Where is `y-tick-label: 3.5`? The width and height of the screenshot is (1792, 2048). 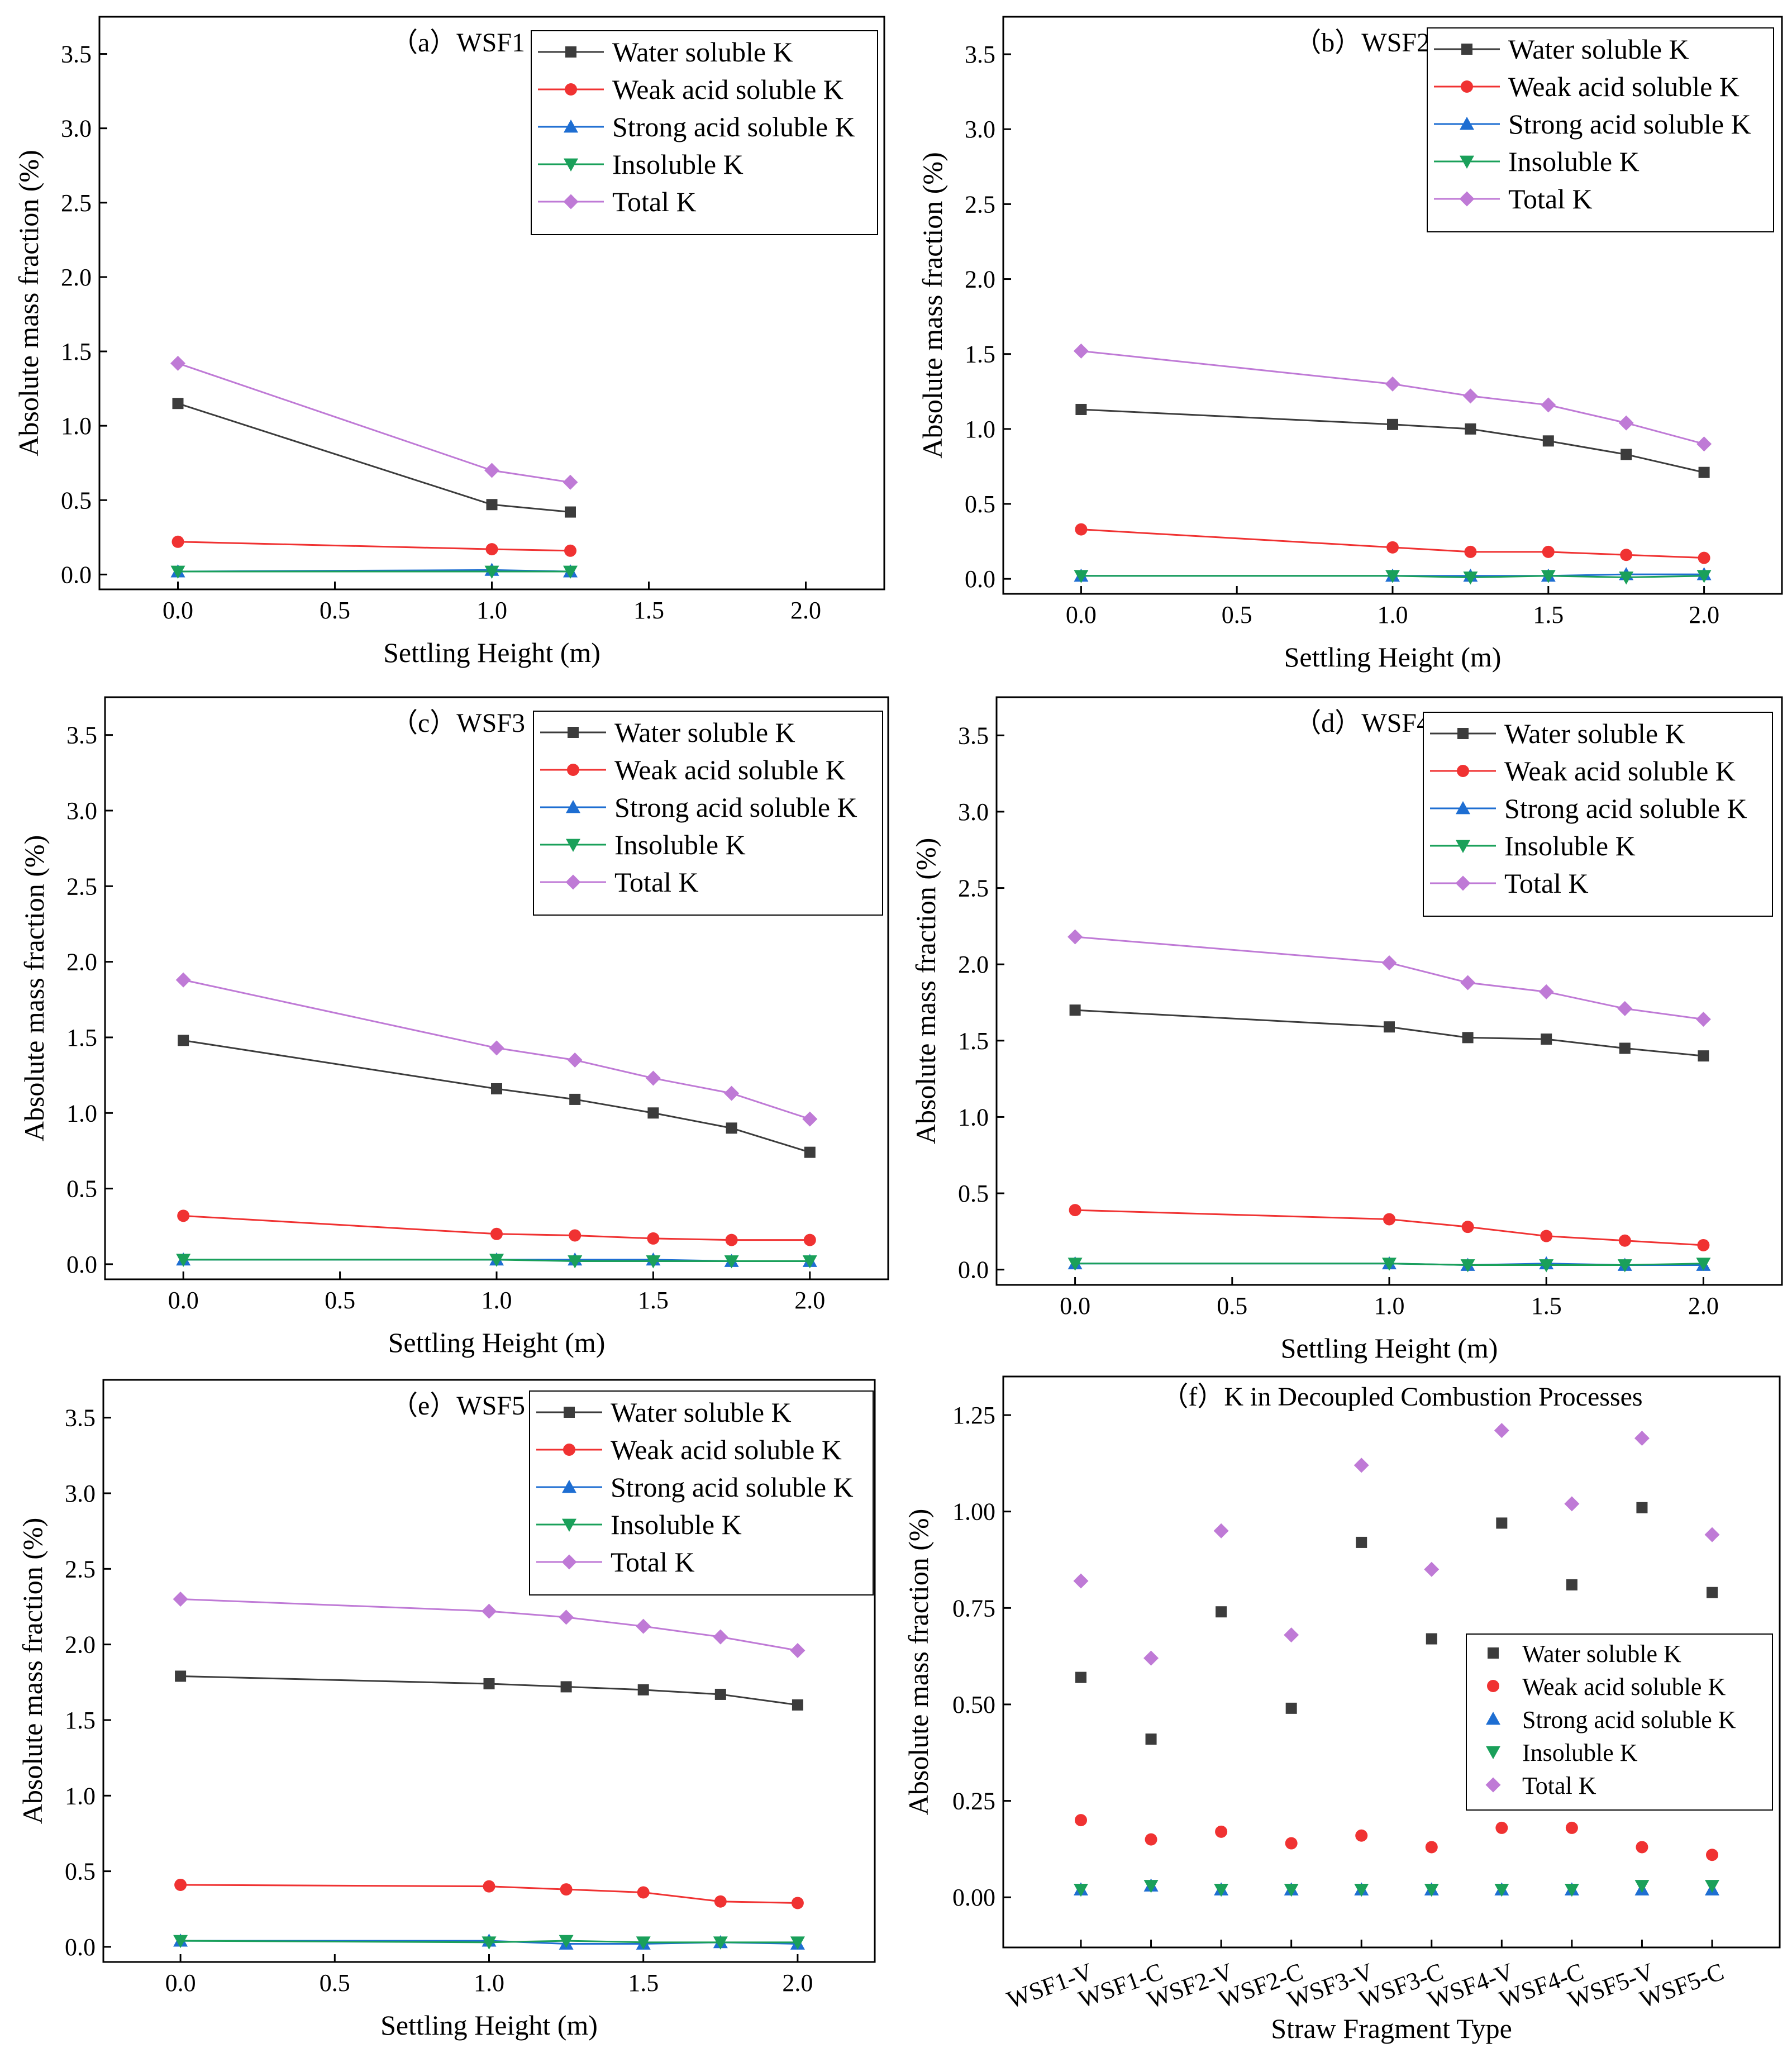 y-tick-label: 3.5 is located at coordinates (973, 735).